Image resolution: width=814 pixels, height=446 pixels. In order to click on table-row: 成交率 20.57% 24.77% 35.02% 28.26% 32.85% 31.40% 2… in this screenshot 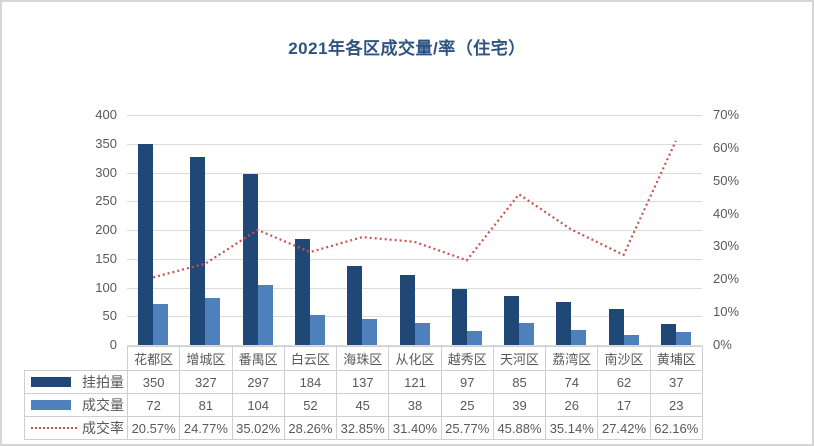, I will do `click(363, 428)`.